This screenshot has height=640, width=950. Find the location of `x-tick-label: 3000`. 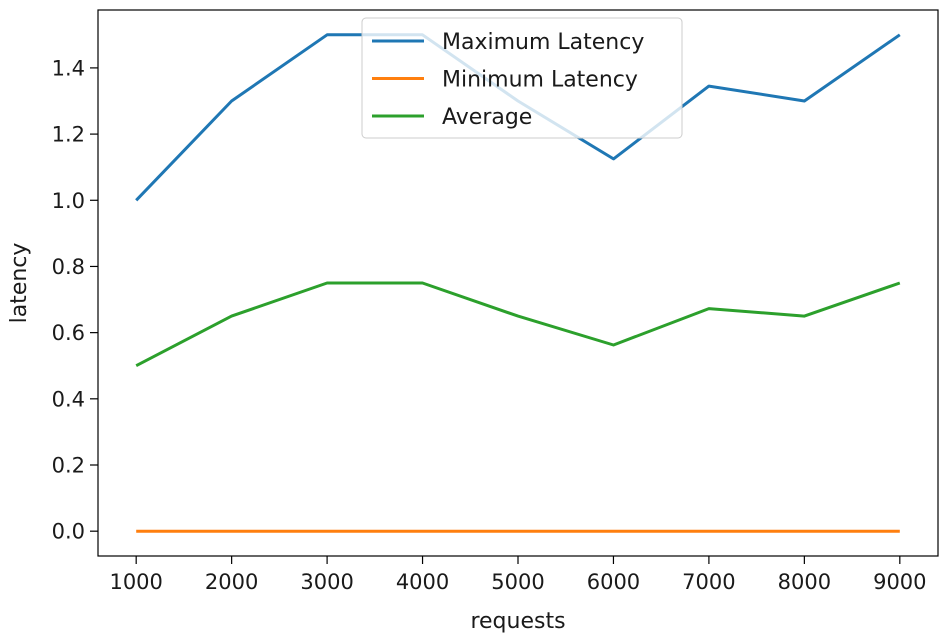

x-tick-label: 3000 is located at coordinates (326, 582).